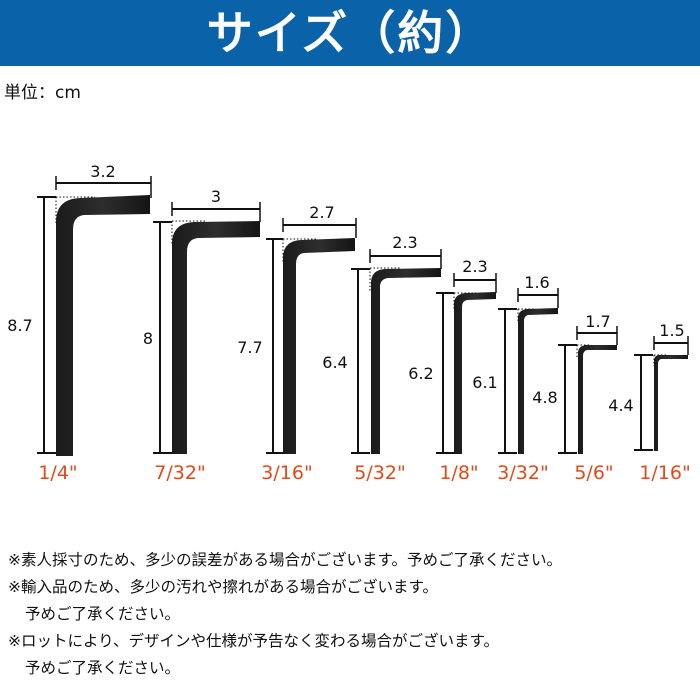 Image resolution: width=700 pixels, height=700 pixels. What do you see at coordinates (459, 473) in the screenshot?
I see `size-label-1-8: 1/8"` at bounding box center [459, 473].